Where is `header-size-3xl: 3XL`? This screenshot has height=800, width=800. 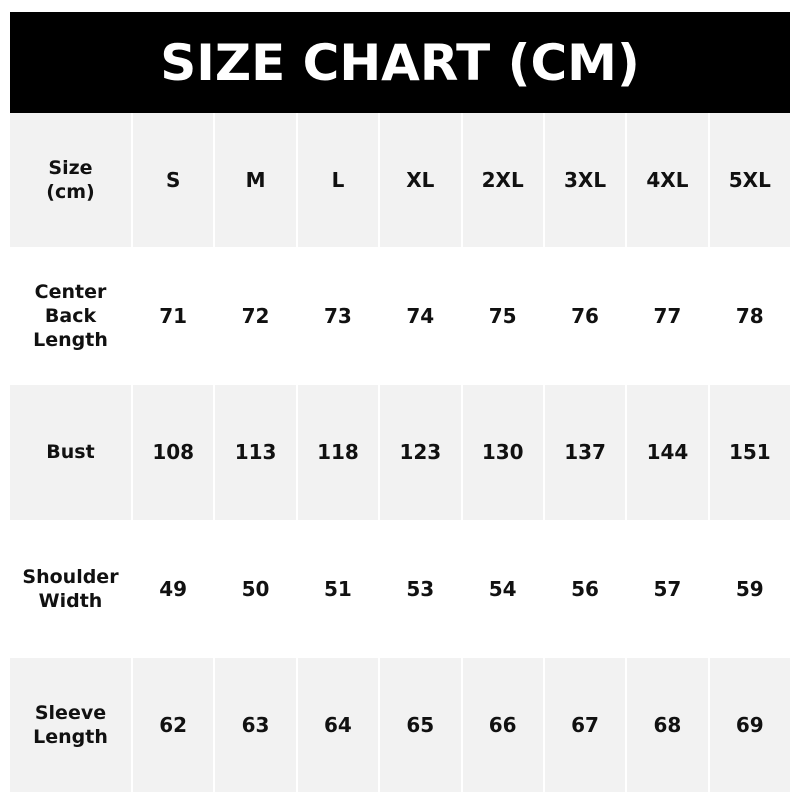 header-size-3xl: 3XL is located at coordinates (585, 180).